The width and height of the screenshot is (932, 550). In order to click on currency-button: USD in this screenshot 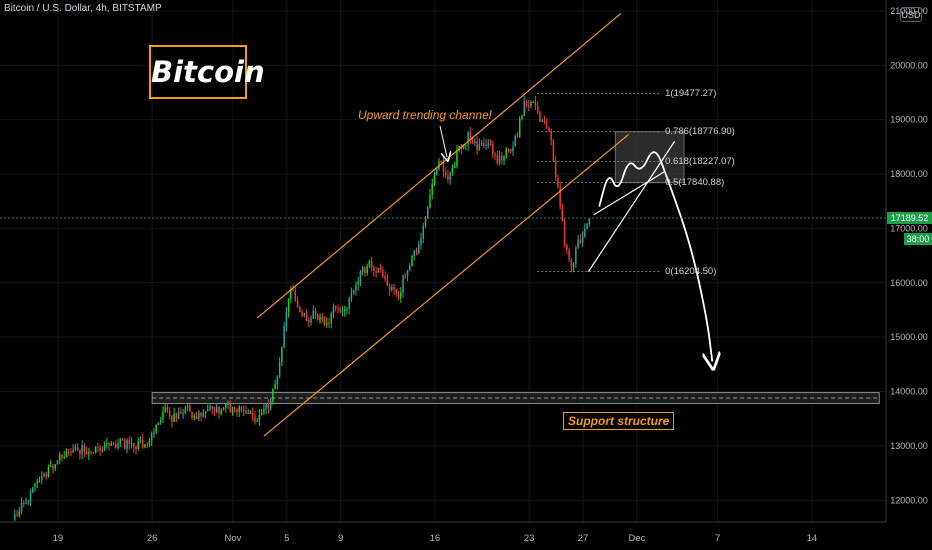, I will do `click(911, 14)`.